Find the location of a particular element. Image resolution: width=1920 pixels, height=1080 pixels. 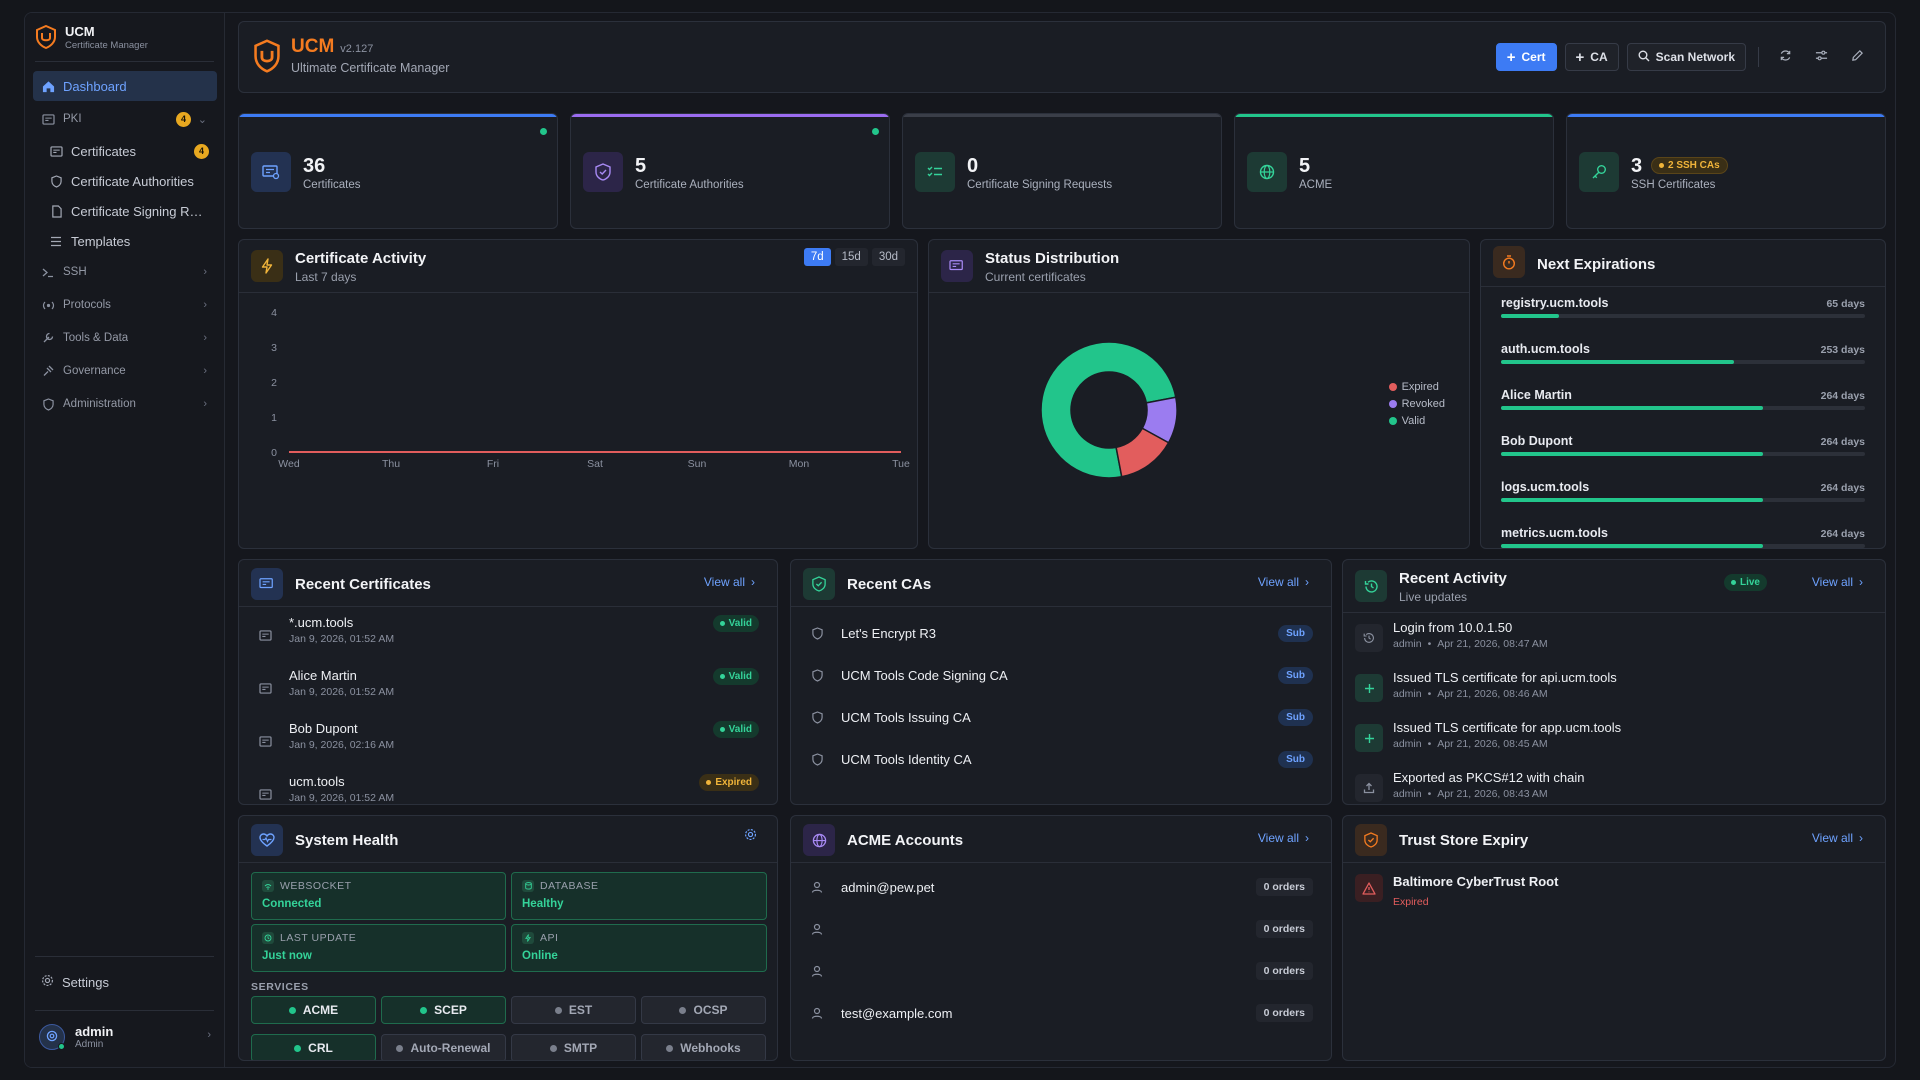

scan-network-button: Scan Network is located at coordinates (1686, 57).